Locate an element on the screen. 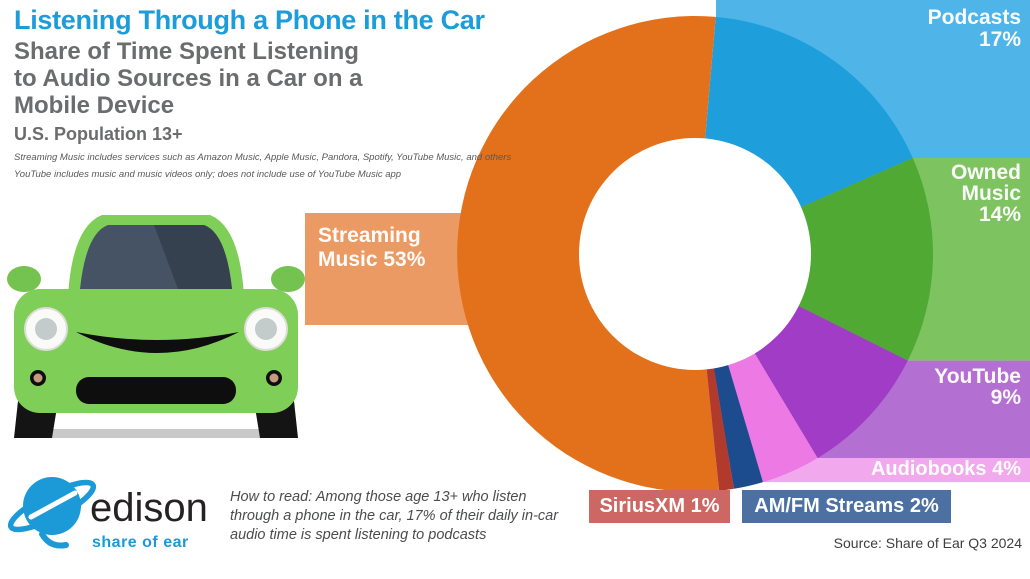 Image resolution: width=1030 pixels, height=579 pixels. source-credit: Source: Share of Ear Q3 2024 is located at coordinates (927, 543).